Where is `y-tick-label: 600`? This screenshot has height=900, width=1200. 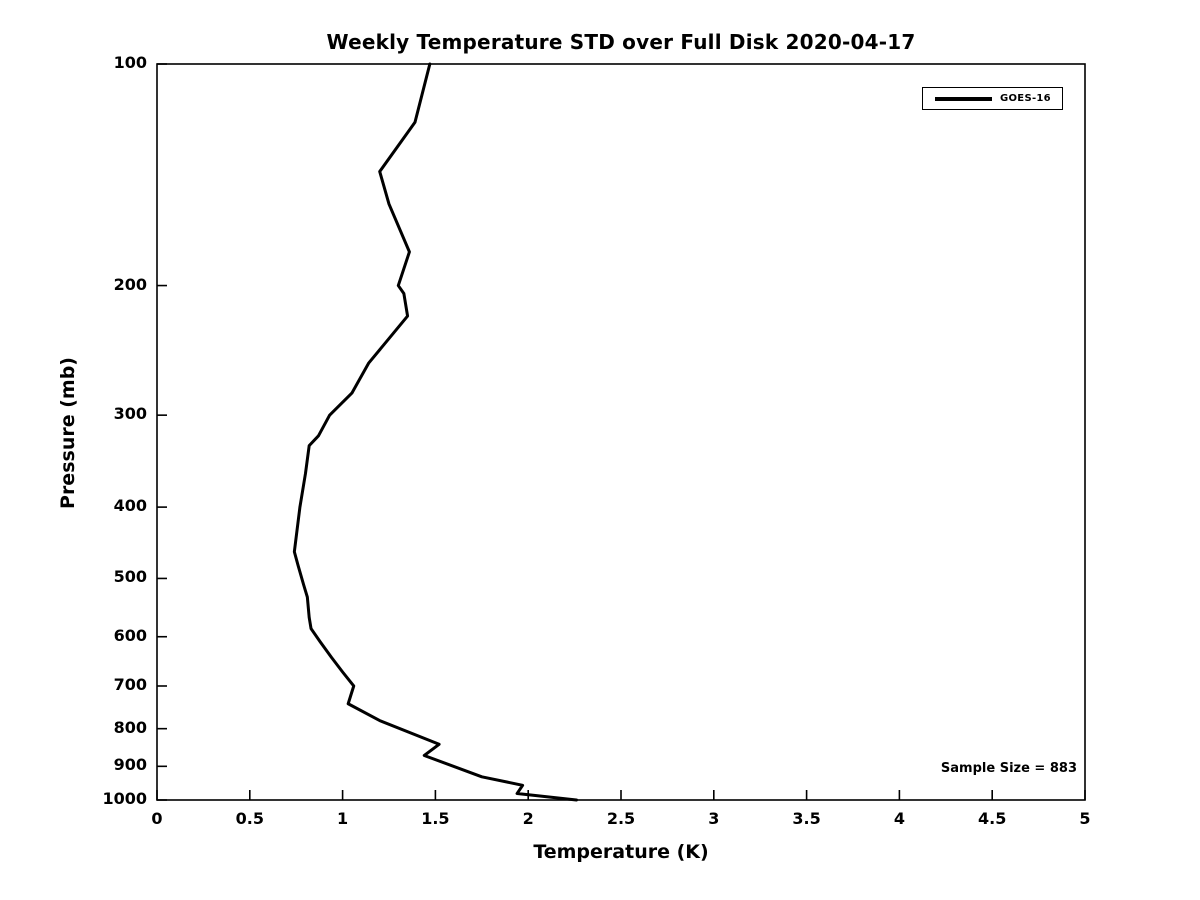
y-tick-label: 600 is located at coordinates (130, 635).